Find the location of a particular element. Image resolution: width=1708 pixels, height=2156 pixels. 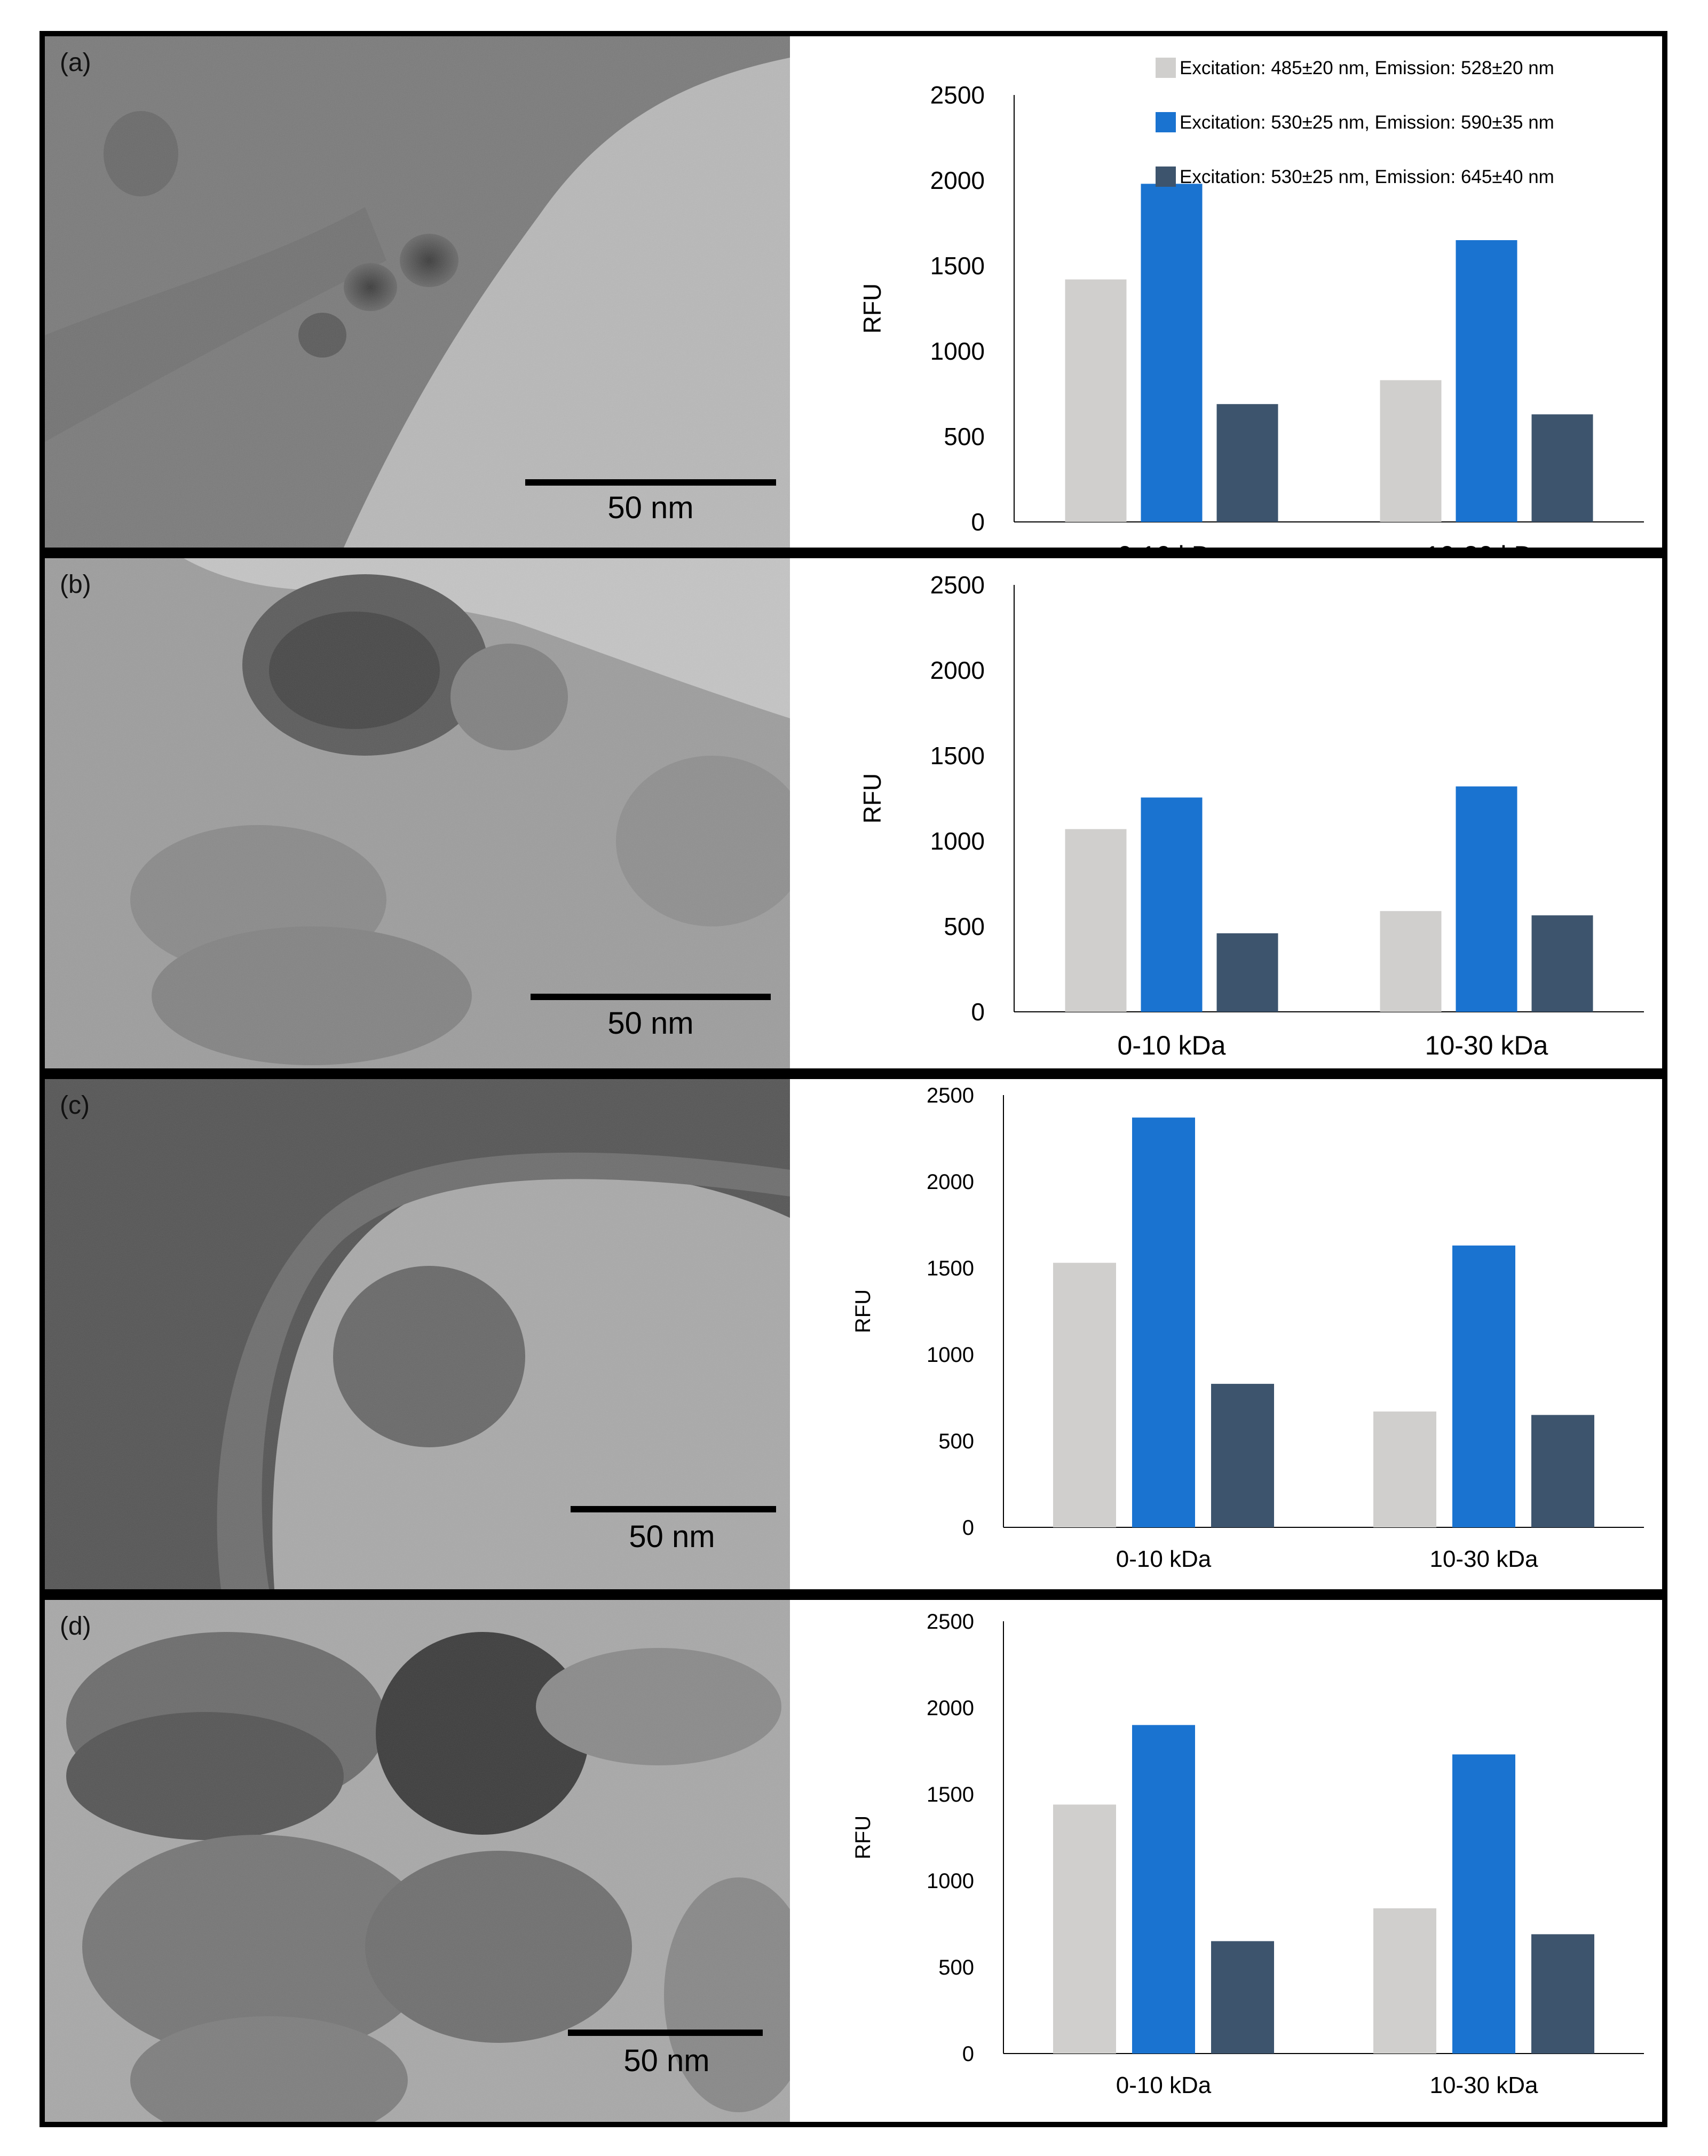

tem-micrograph-c: (c) 50 nm is located at coordinates (417, 1334).